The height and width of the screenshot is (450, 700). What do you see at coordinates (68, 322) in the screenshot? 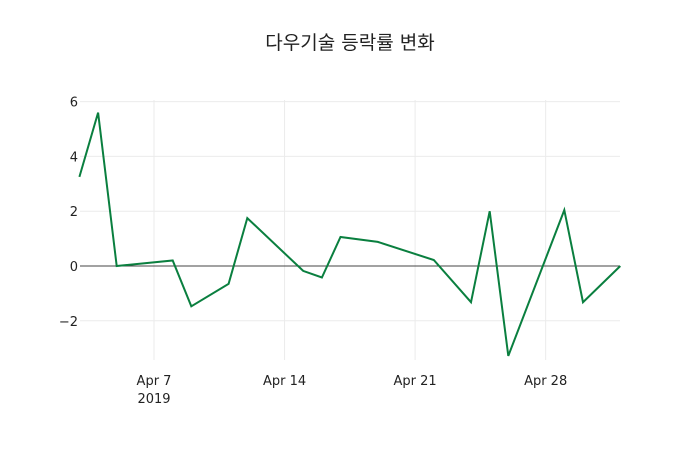
I see `y-tick-label: −2` at bounding box center [68, 322].